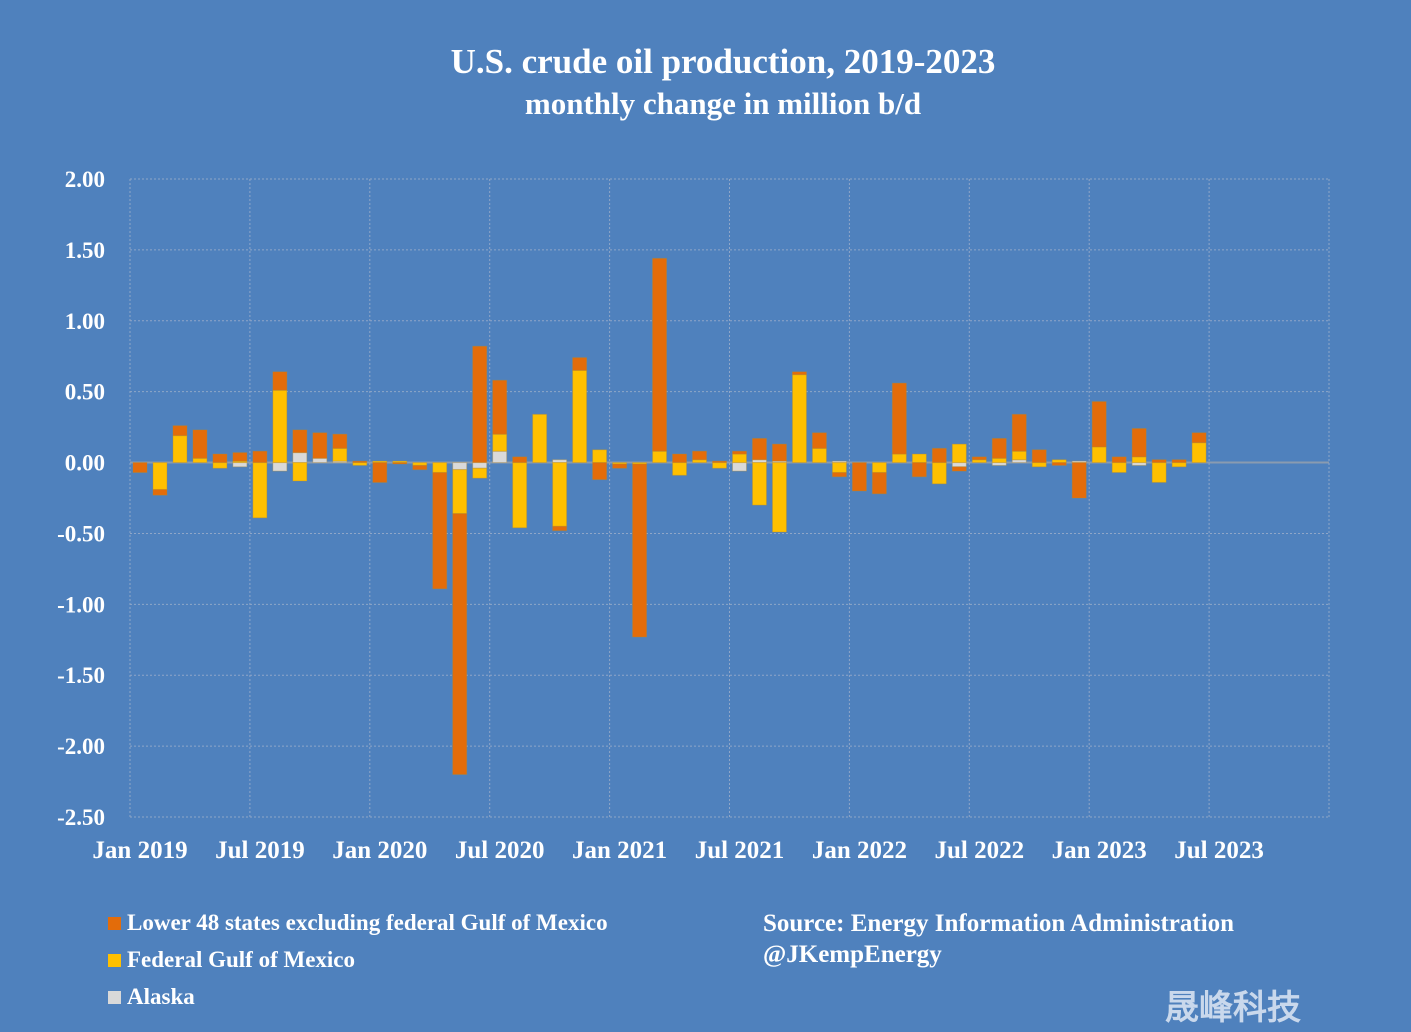 Image resolution: width=1411 pixels, height=1032 pixels. Describe the element at coordinates (81, 817) in the screenshot. I see `y-tick-label: -2.50` at that location.